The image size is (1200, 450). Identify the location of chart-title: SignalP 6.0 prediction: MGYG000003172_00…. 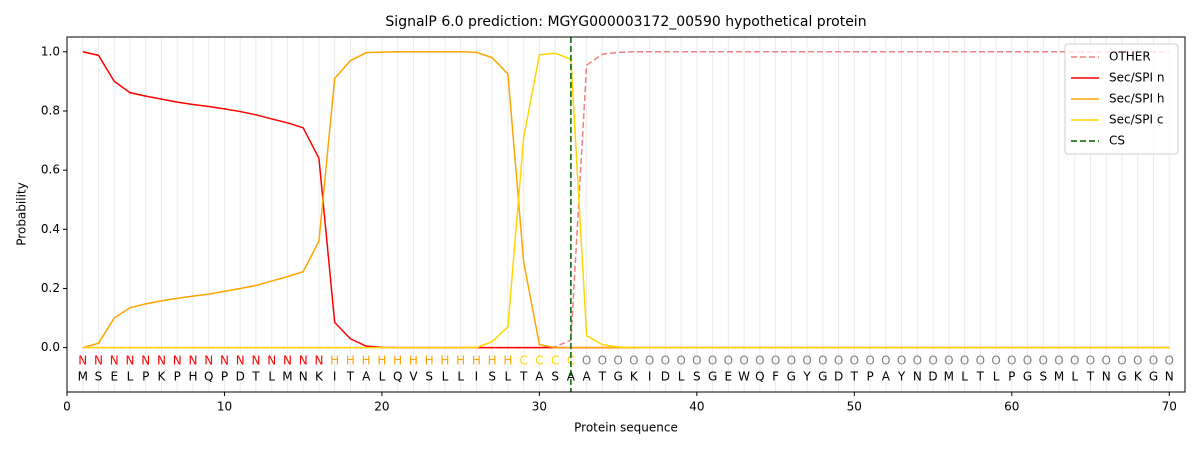
(625, 22).